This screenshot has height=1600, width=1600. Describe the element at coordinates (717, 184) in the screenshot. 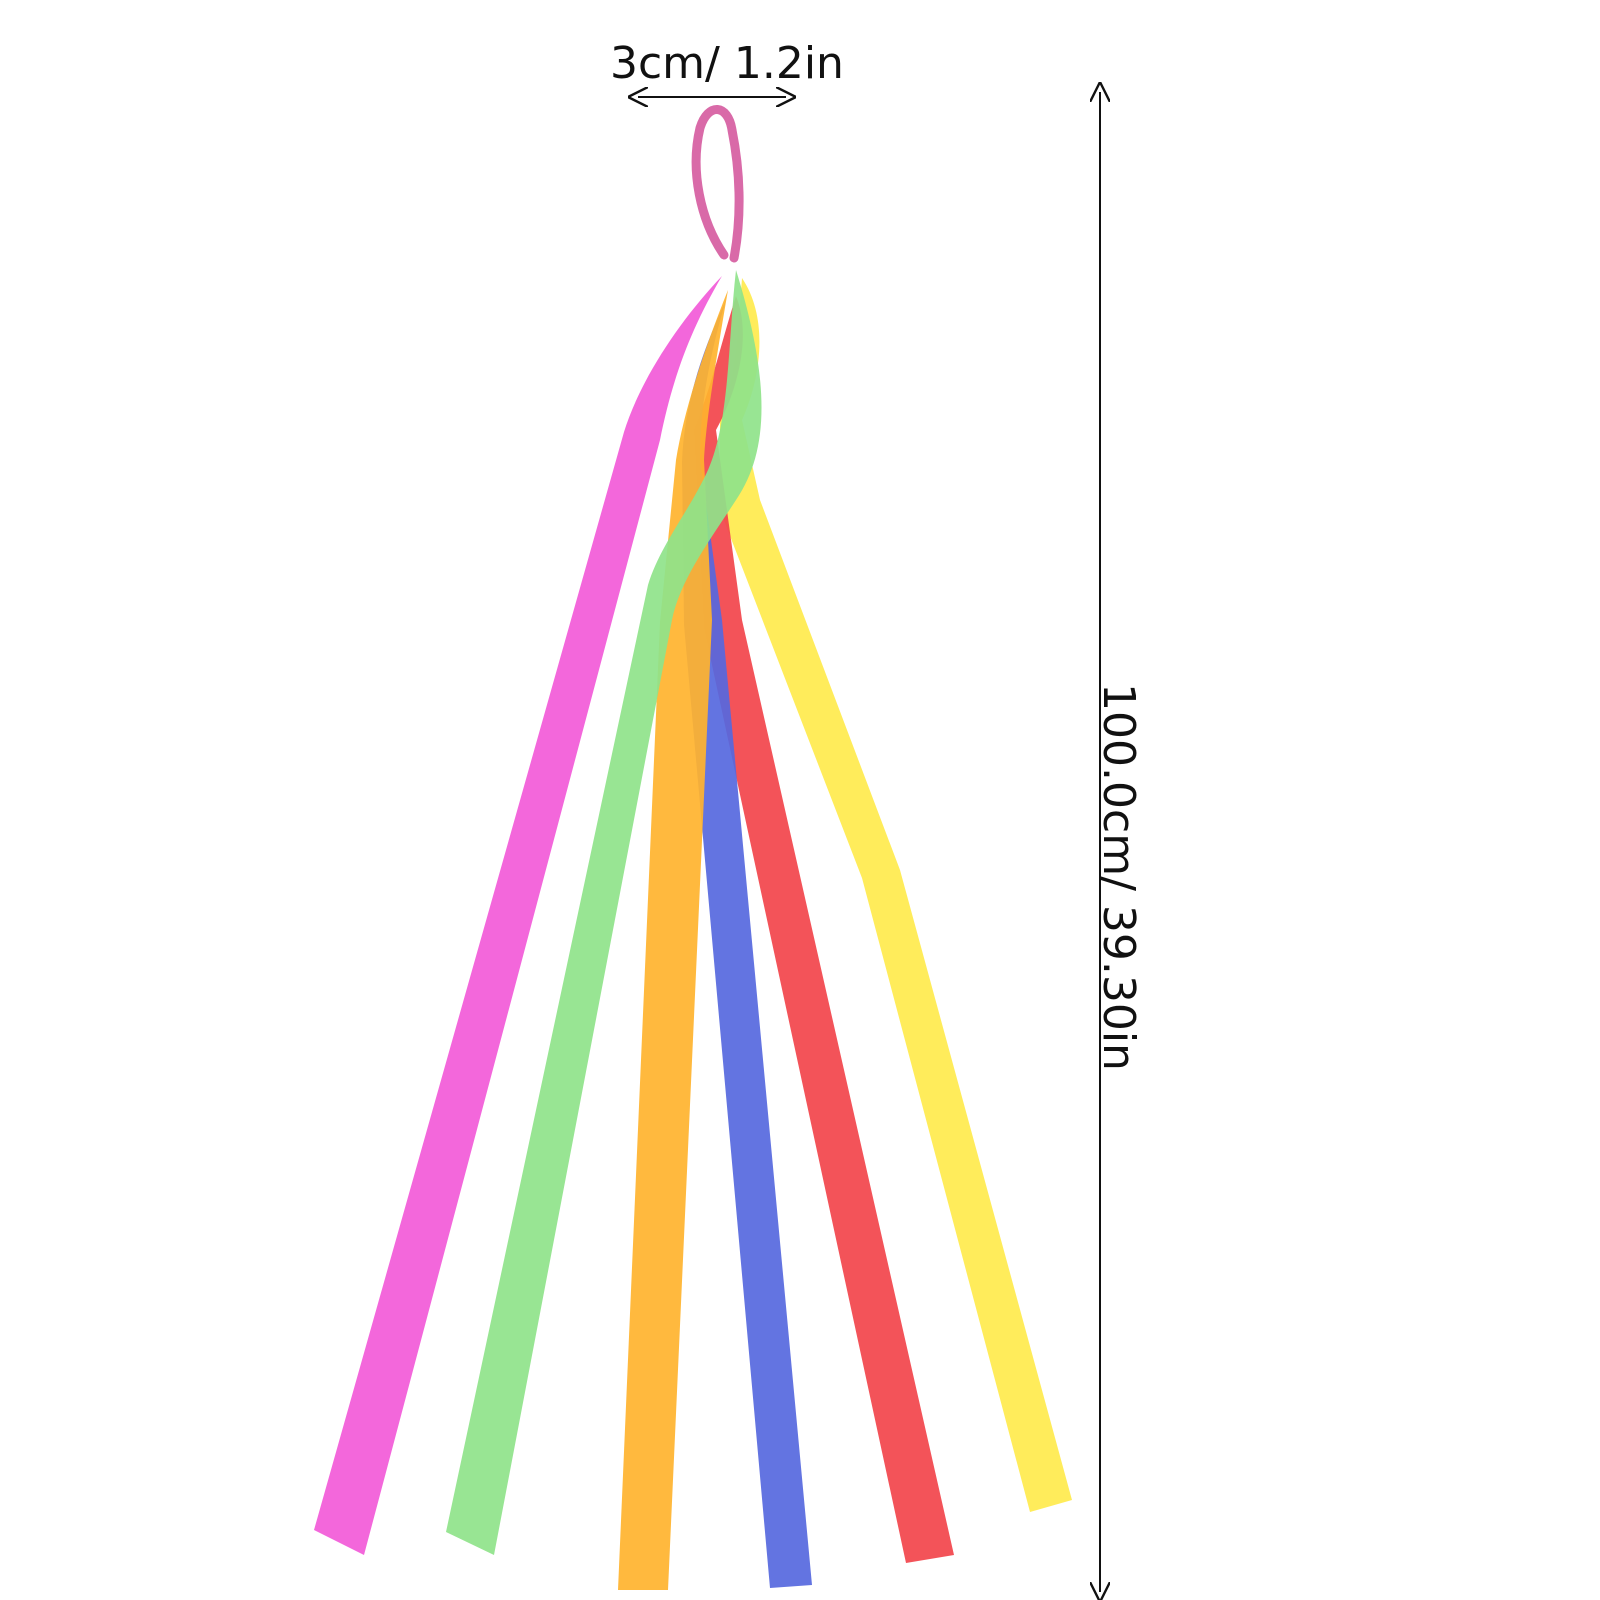

I see `hanging-loop` at that location.